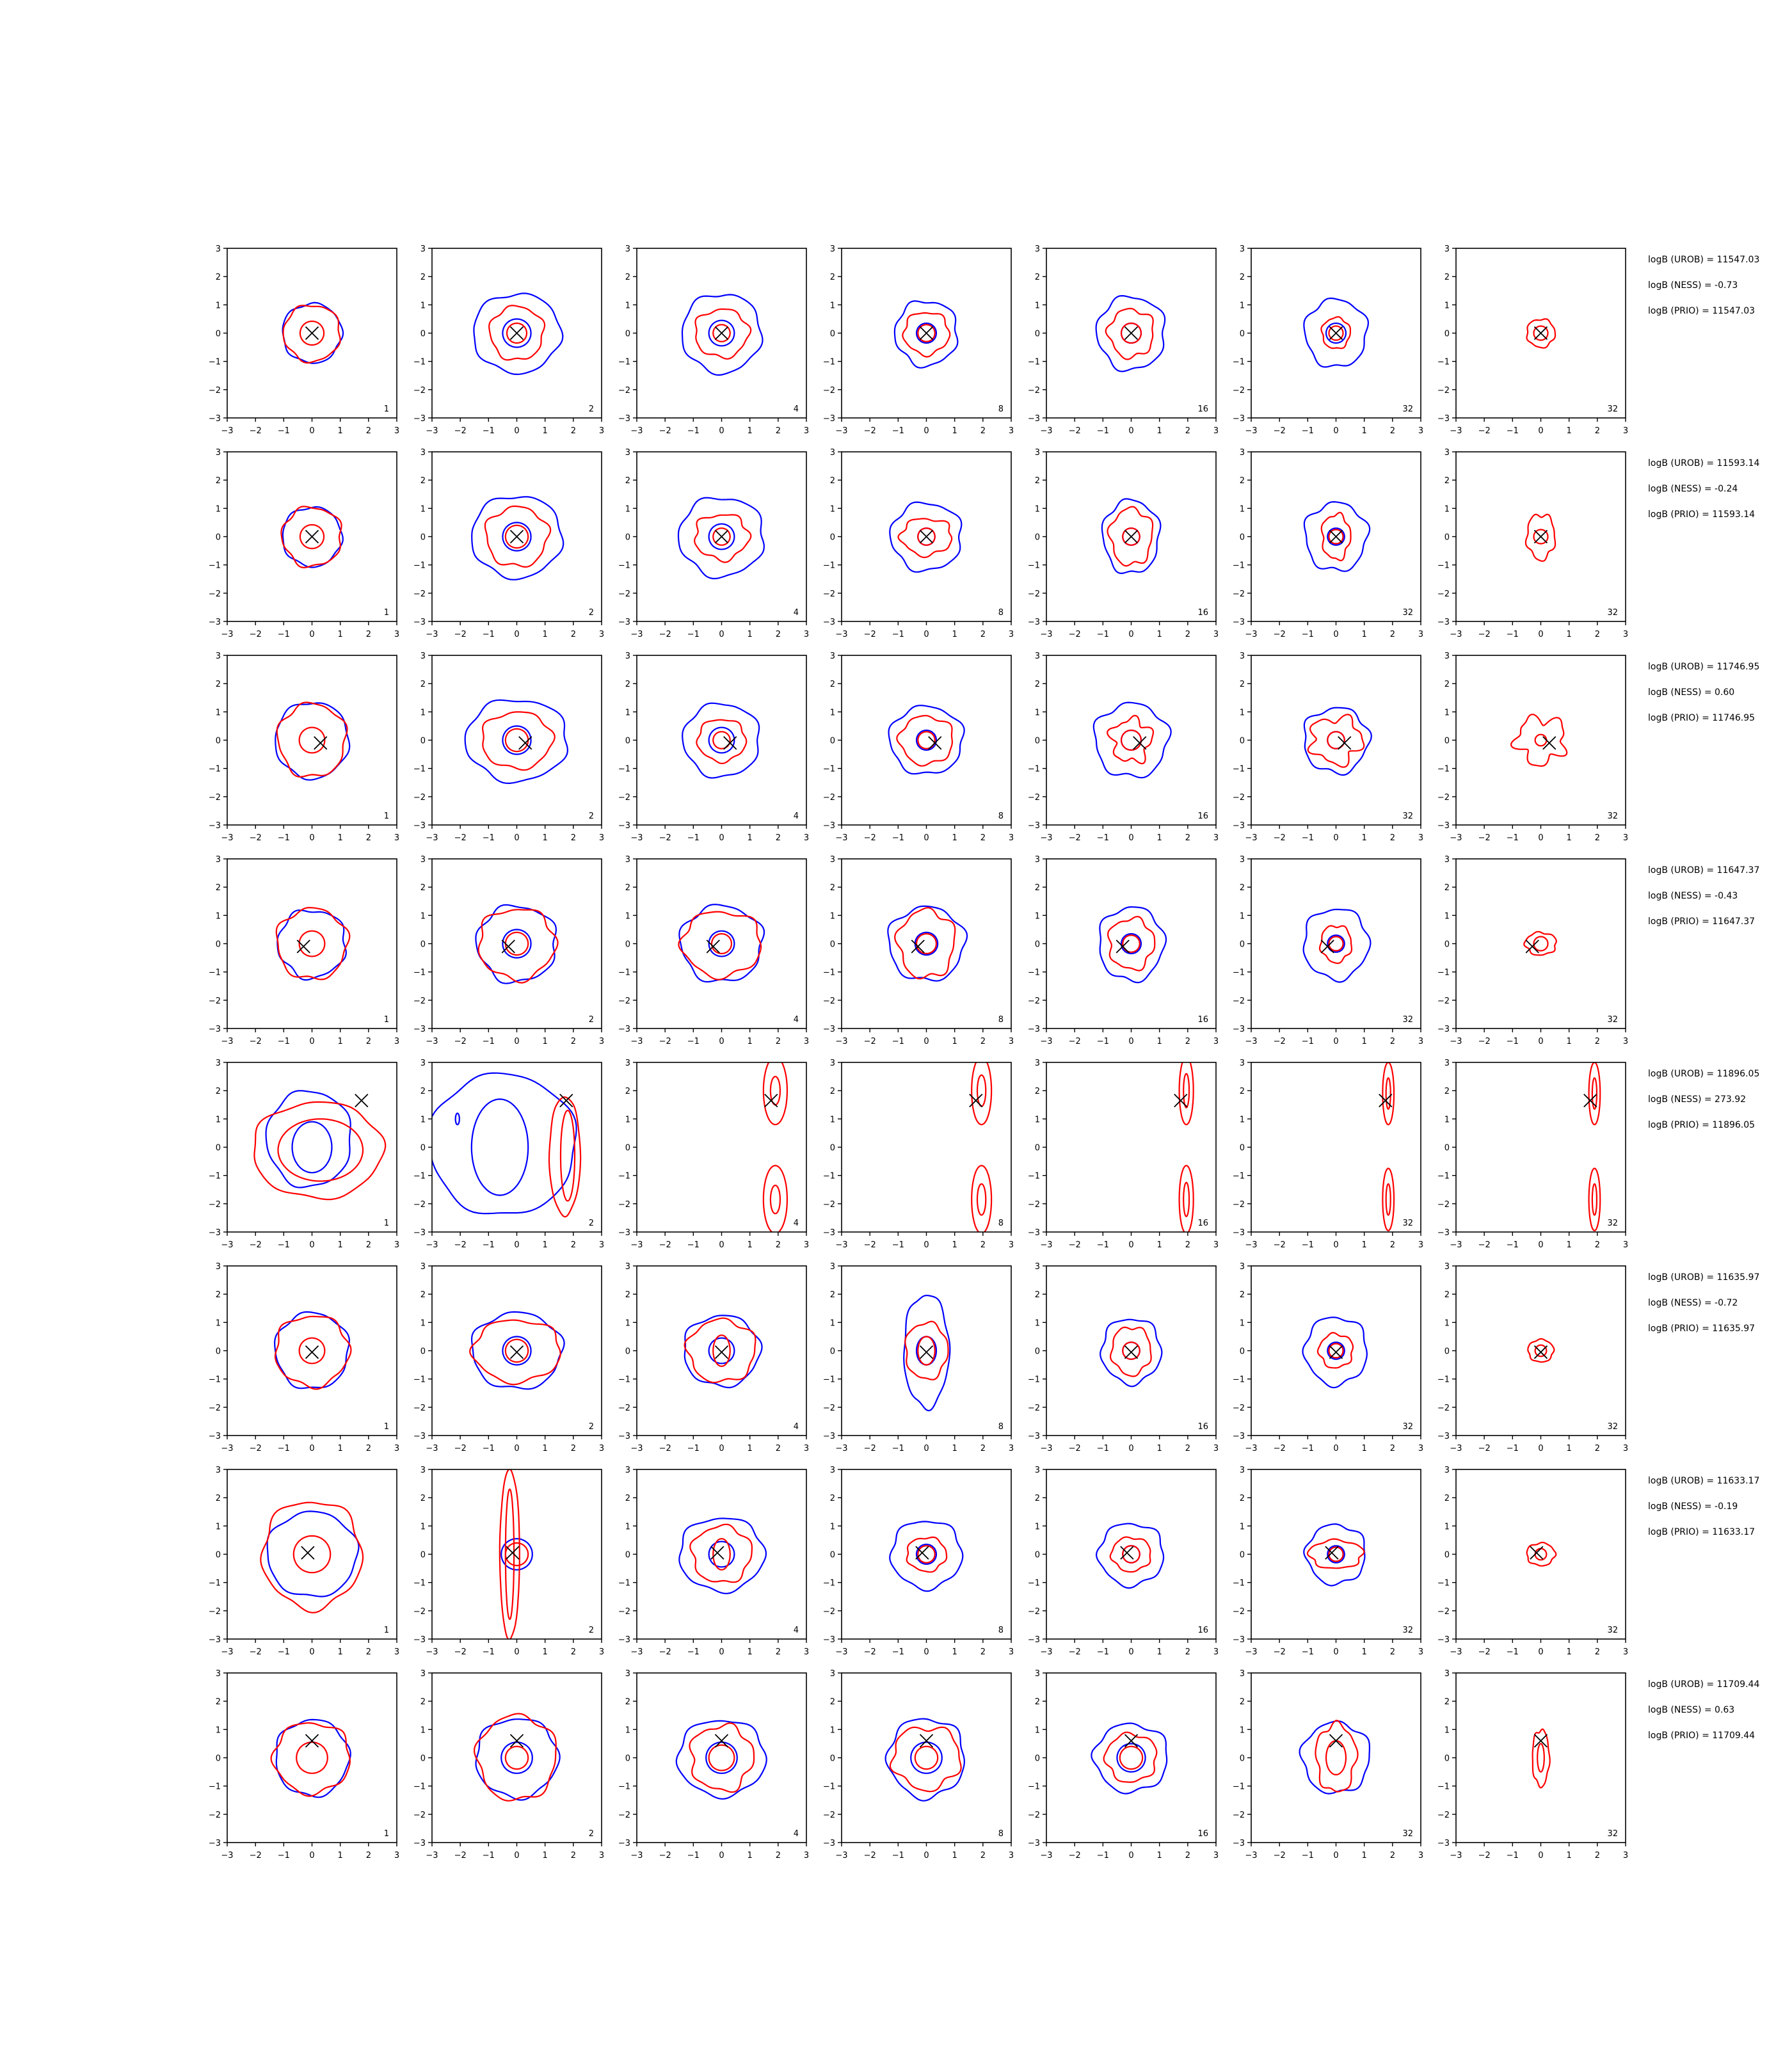 The height and width of the screenshot is (2048, 1792). I want to click on logb-ness-r1: logB (NESS) = -0.73, so click(1693, 285).